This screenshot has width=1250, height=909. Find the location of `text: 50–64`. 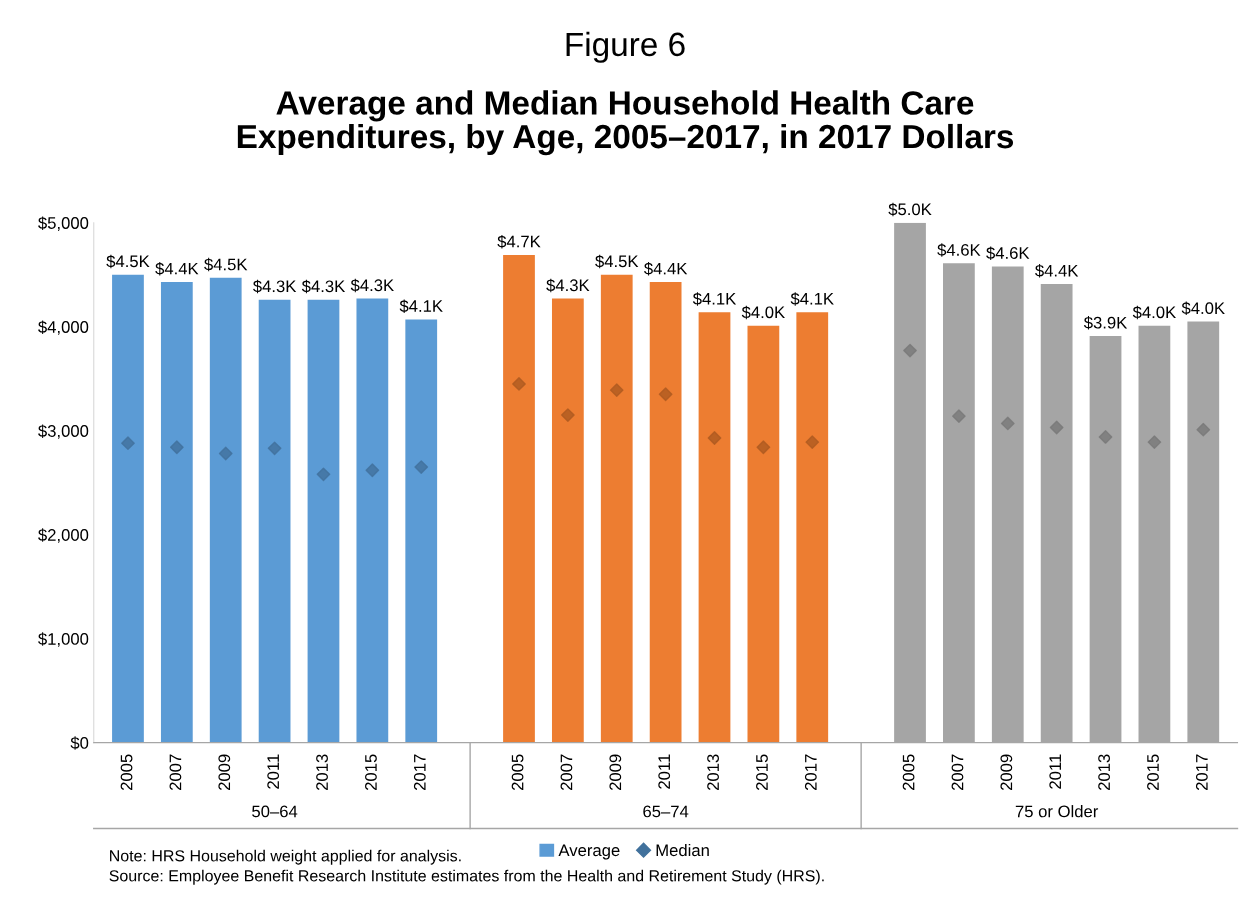

text: 50–64 is located at coordinates (275, 811).